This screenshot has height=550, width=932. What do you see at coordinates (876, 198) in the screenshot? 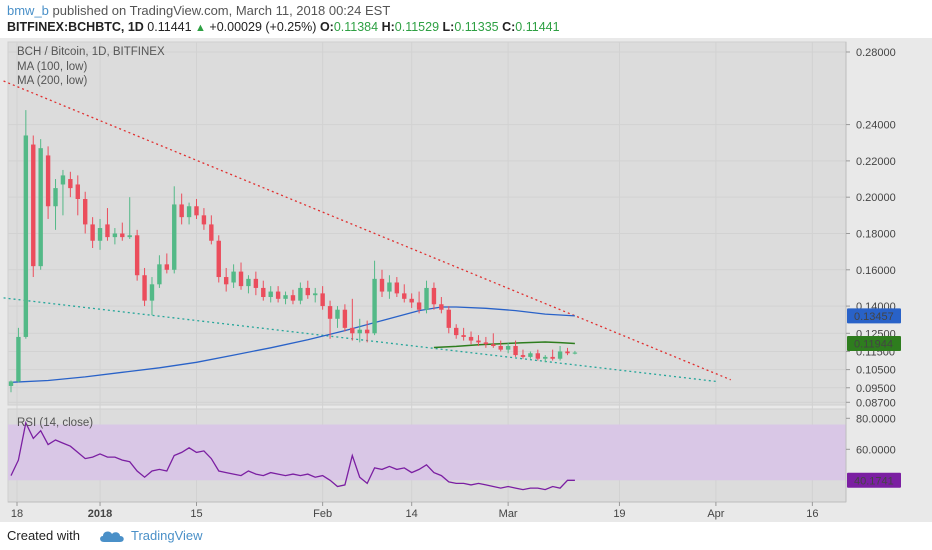
I see `price-tick-label: 0.20000` at bounding box center [876, 198].